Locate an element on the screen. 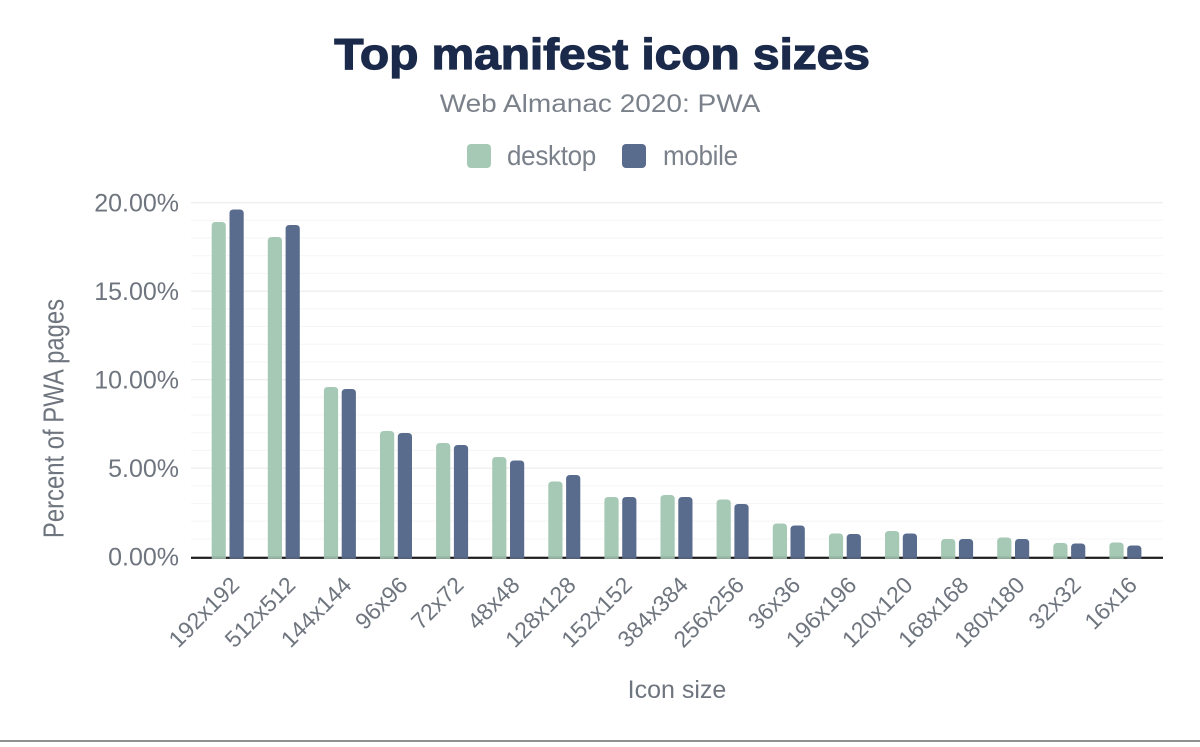 The width and height of the screenshot is (1200, 747). svg-text: Icon size is located at coordinates (677, 690).